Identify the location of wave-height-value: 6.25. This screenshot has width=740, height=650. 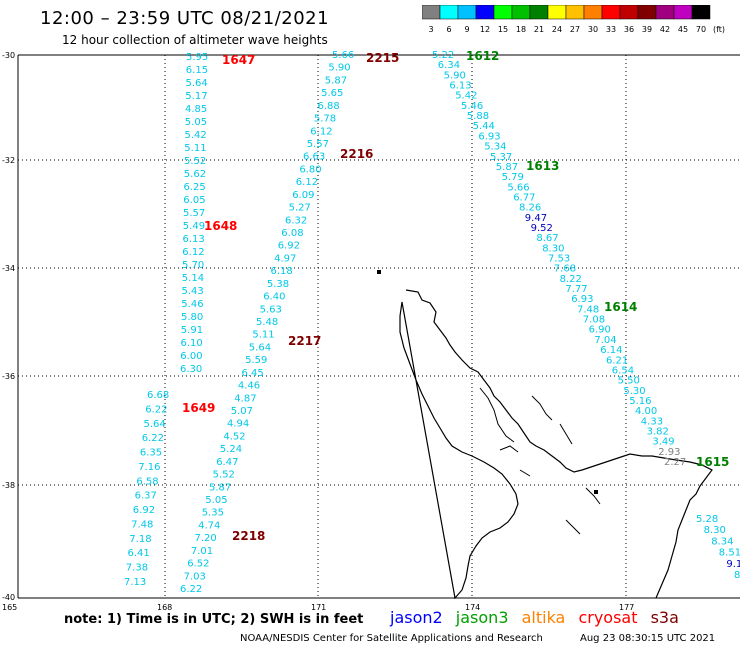
(195, 187).